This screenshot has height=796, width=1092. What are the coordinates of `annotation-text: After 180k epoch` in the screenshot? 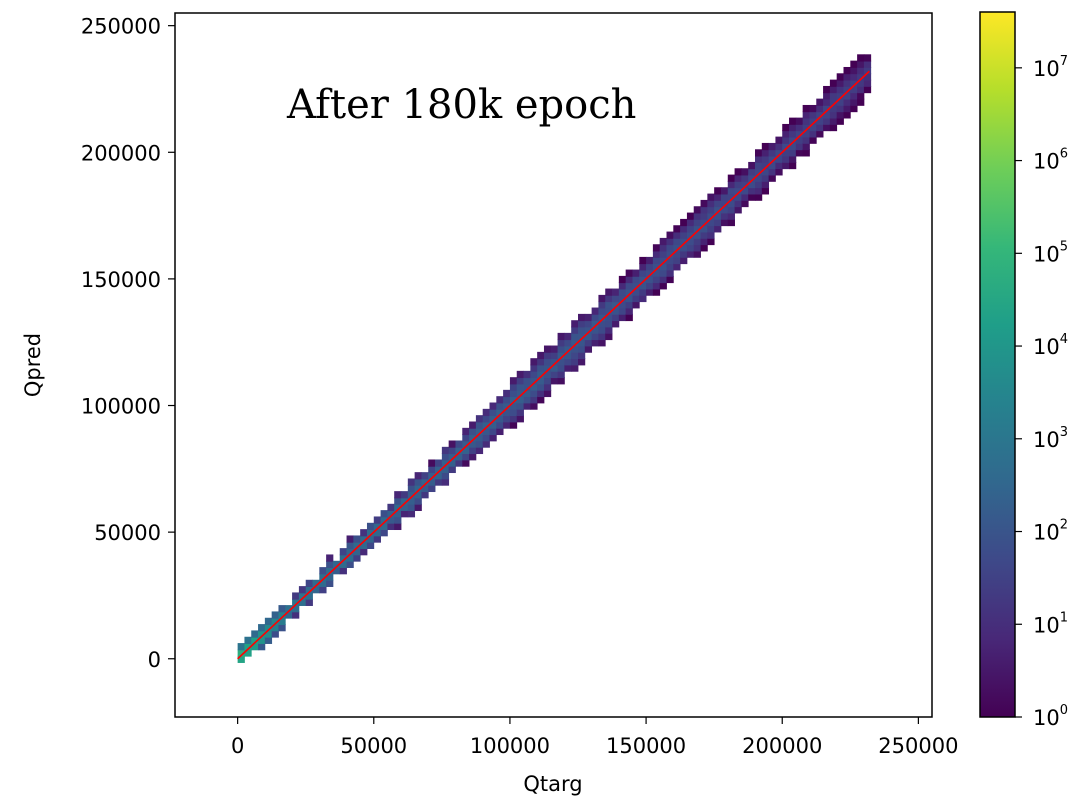 It's located at (461, 105).